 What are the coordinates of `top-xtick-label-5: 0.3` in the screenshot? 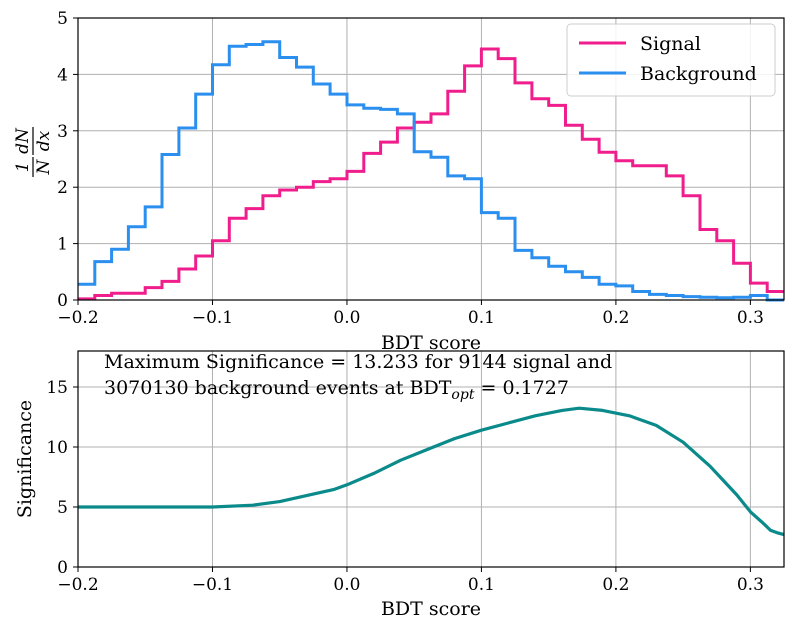 It's located at (750, 318).